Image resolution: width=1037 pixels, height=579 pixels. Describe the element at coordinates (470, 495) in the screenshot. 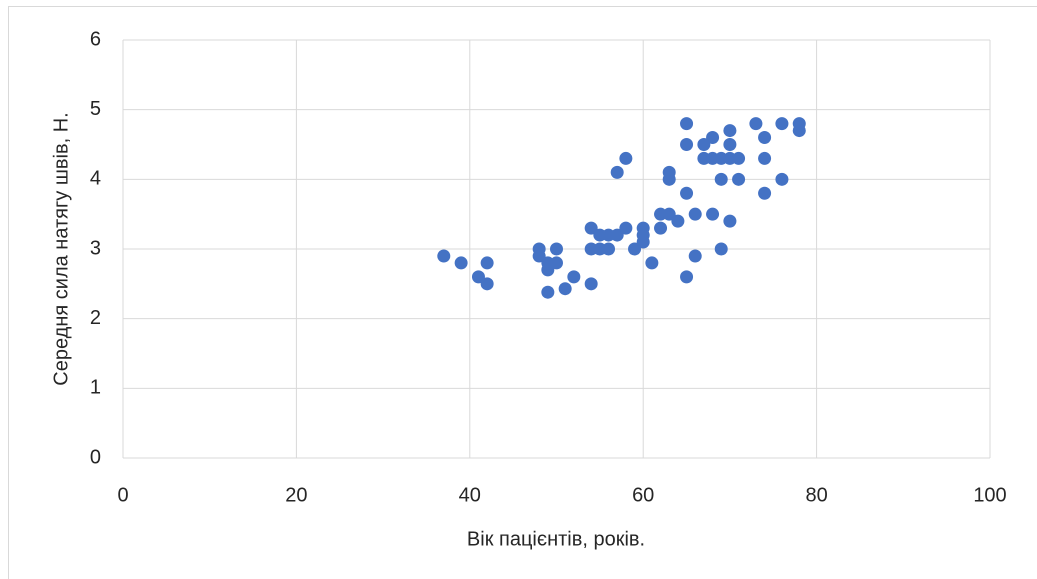

I see `x-tick-label: 40` at that location.